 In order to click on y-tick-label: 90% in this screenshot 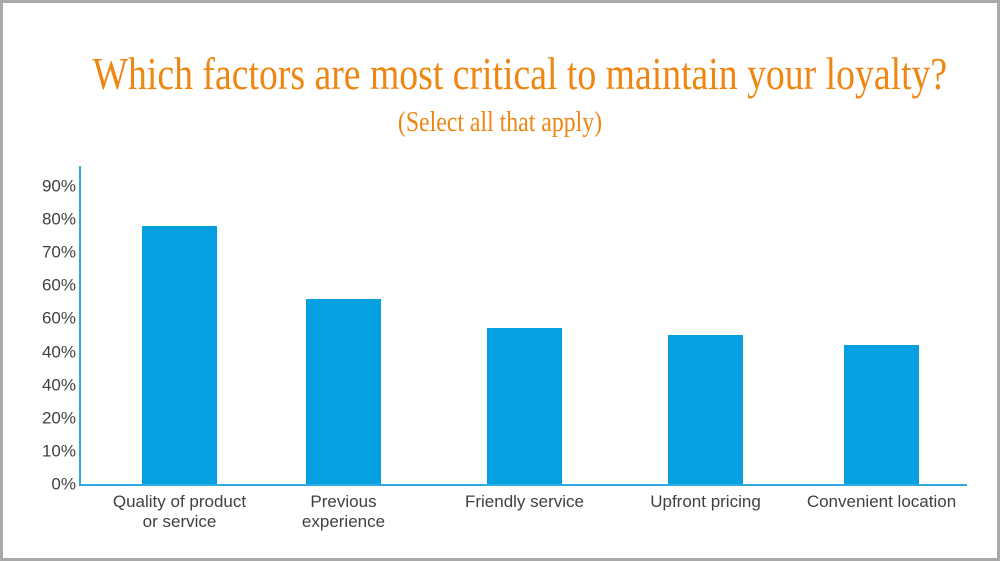, I will do `click(58, 186)`.